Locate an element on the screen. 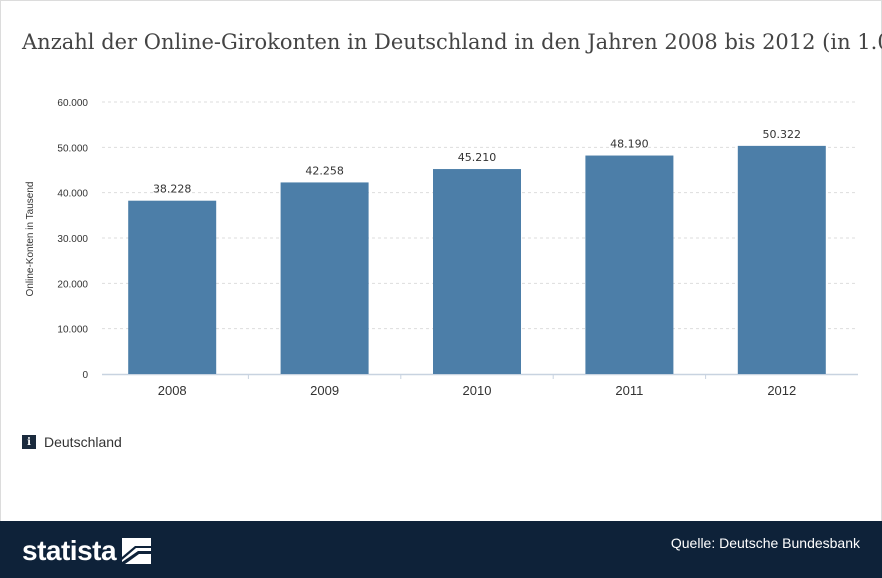 Image resolution: width=882 pixels, height=578 pixels. y-tick-label: 40.000 is located at coordinates (72, 194).